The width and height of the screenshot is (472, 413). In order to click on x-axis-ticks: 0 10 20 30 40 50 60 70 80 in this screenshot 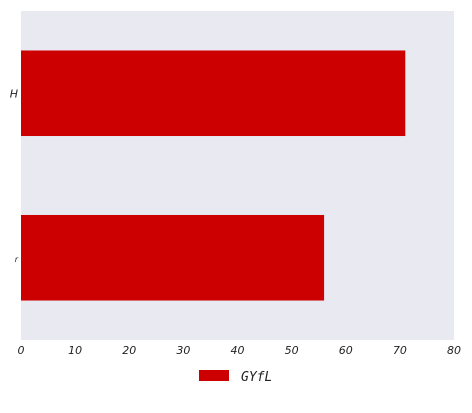, I will do `click(240, 350)`.